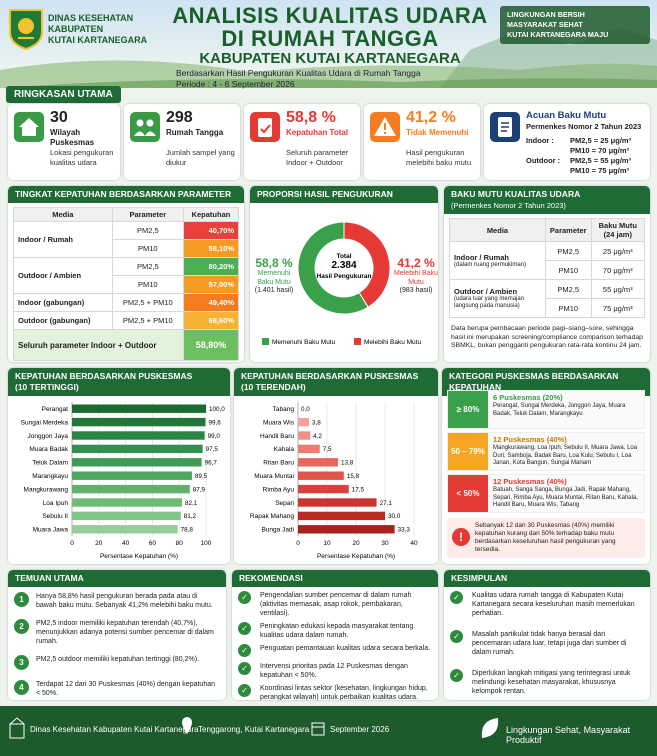 Image resolution: width=657 pixels, height=756 pixels. What do you see at coordinates (217, 409) in the screenshot?
I see `value-label: 100,0` at bounding box center [217, 409].